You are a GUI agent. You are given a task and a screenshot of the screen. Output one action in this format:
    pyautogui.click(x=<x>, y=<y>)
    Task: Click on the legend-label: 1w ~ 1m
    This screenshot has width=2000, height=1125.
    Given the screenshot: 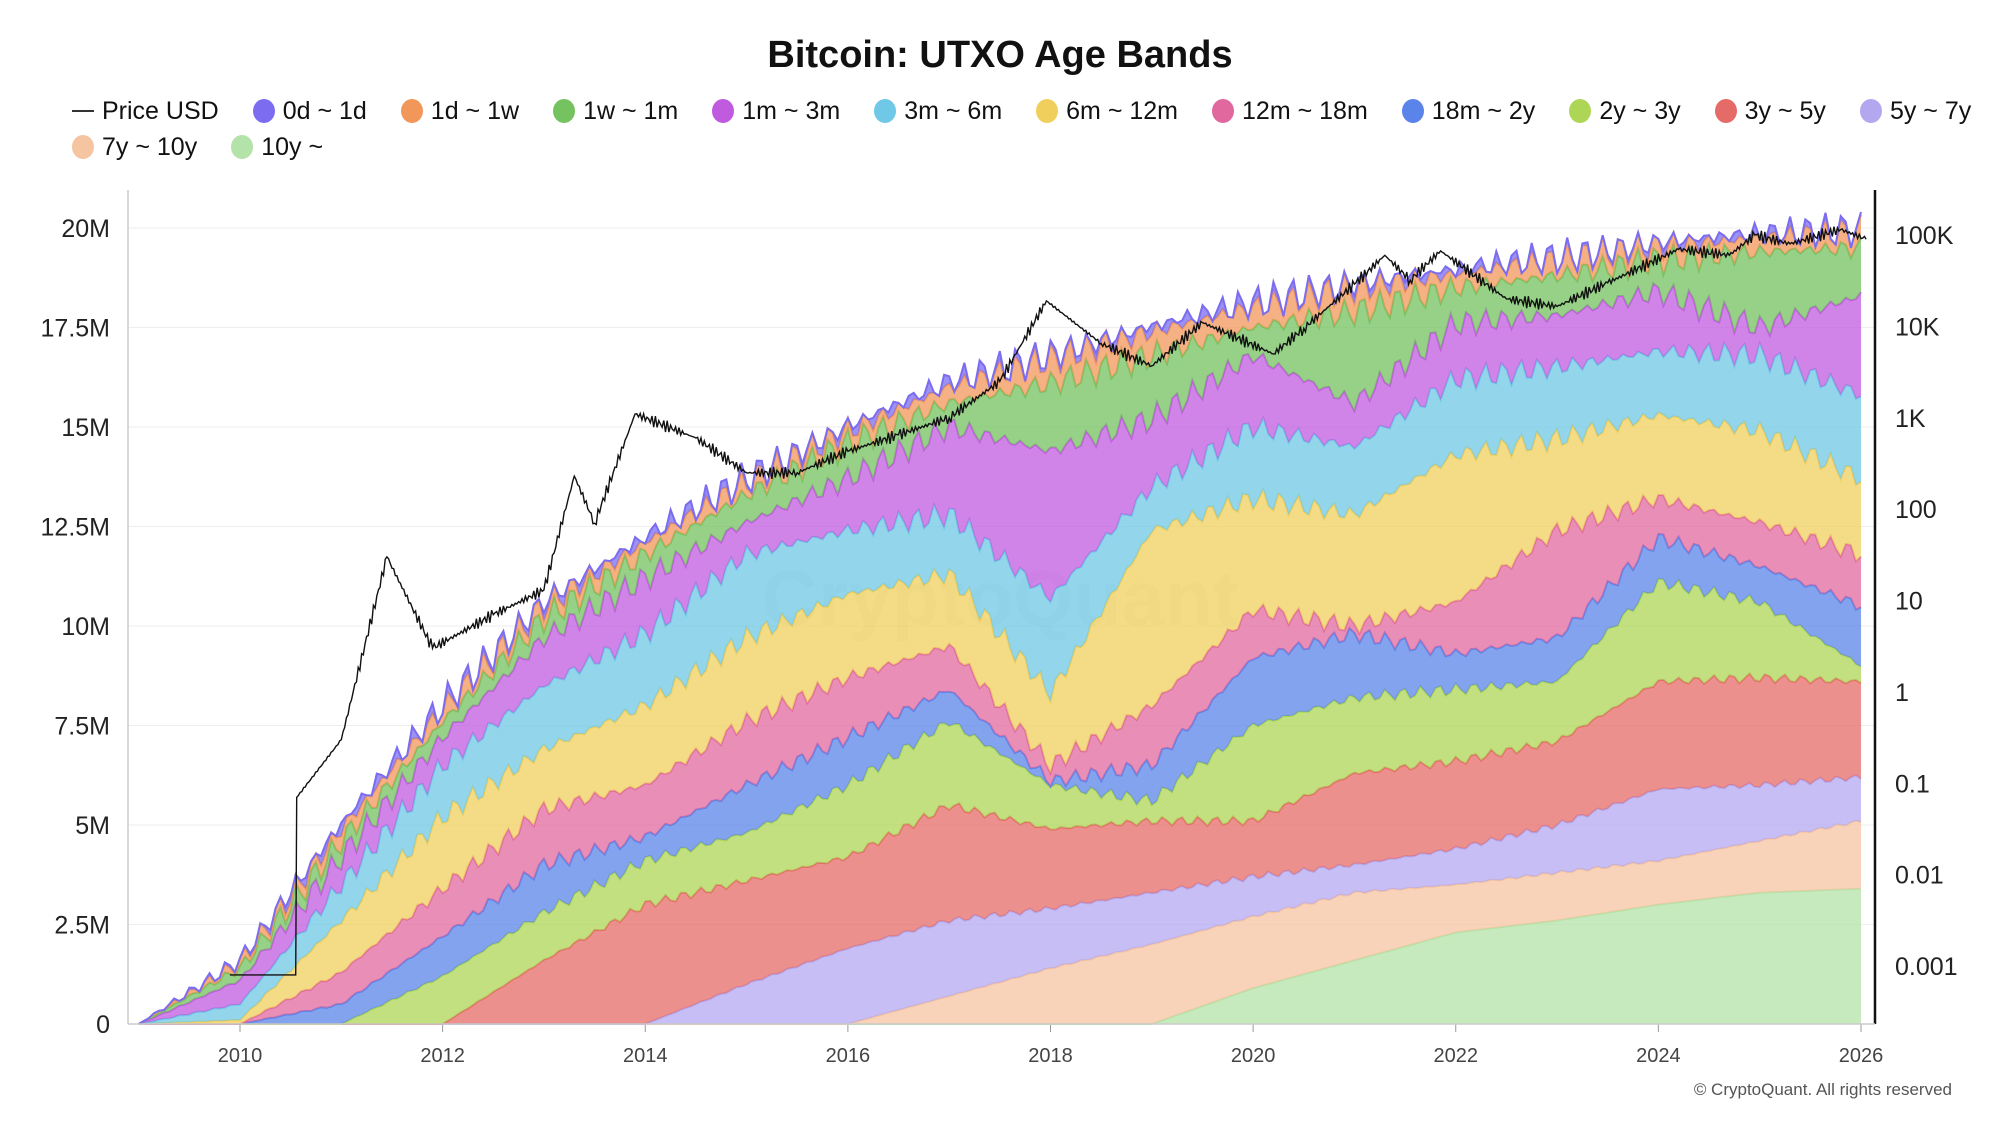 What is the action you would take?
    pyautogui.click(x=631, y=110)
    